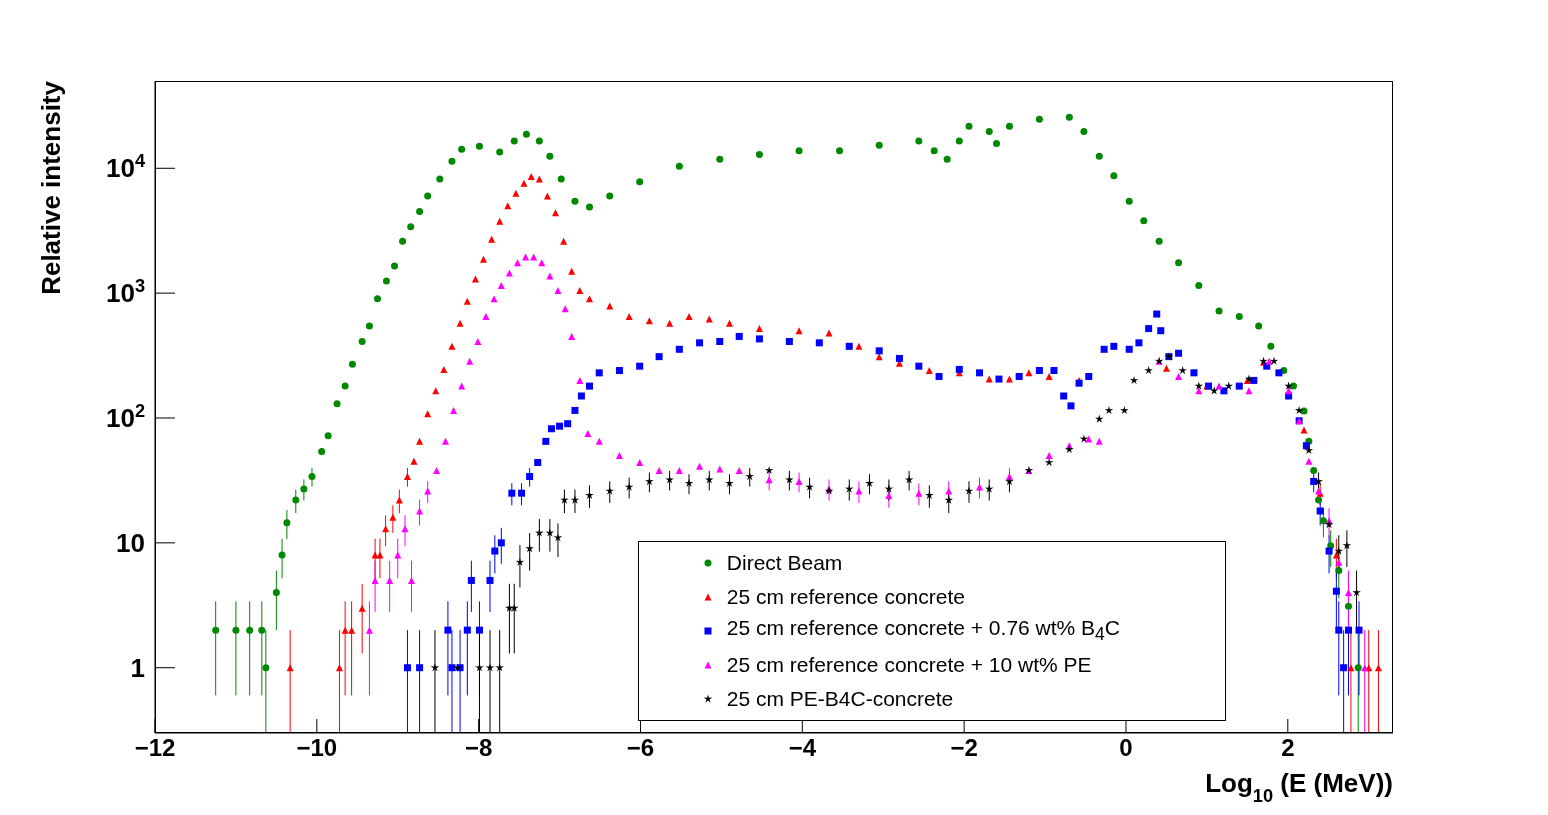 This screenshot has width=1548, height=815. I want to click on x-tick-label: 2, so click(1288, 748).